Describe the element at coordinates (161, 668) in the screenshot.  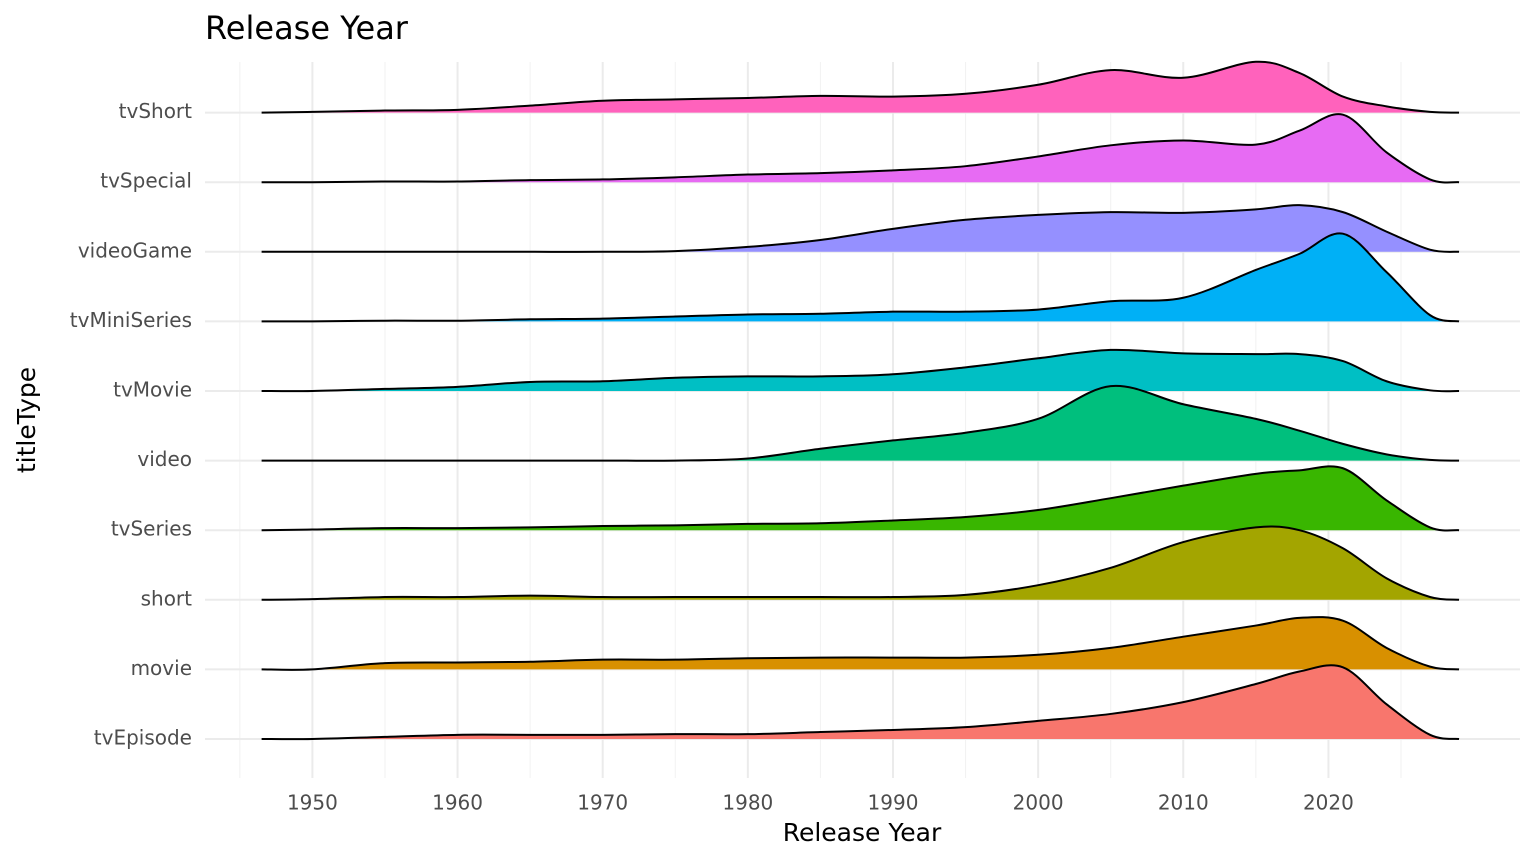
I see `y-tick-label: movie` at that location.